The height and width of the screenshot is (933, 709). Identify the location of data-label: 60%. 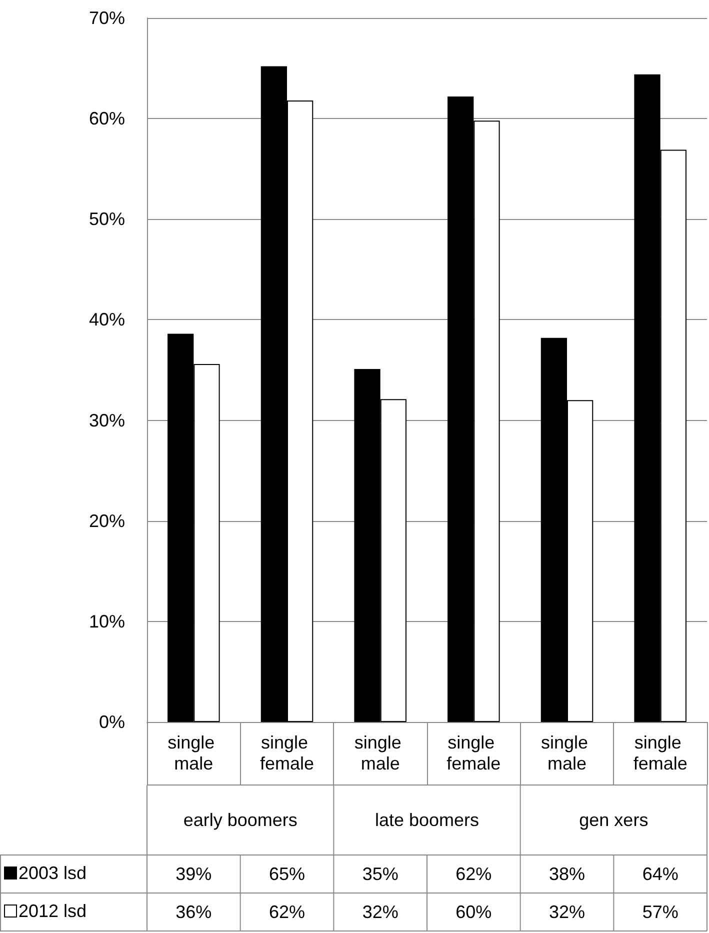
(474, 912).